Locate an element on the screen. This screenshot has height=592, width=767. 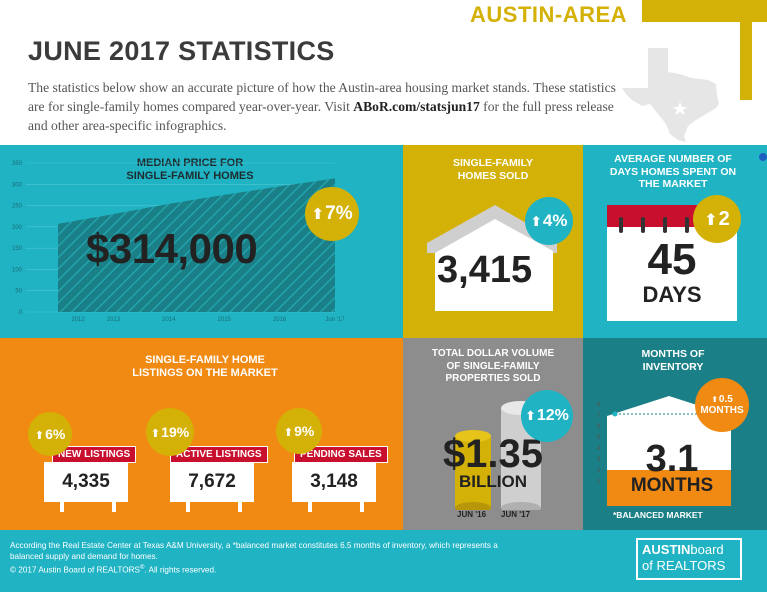
x-tick-label: 2012 is located at coordinates (78, 320).